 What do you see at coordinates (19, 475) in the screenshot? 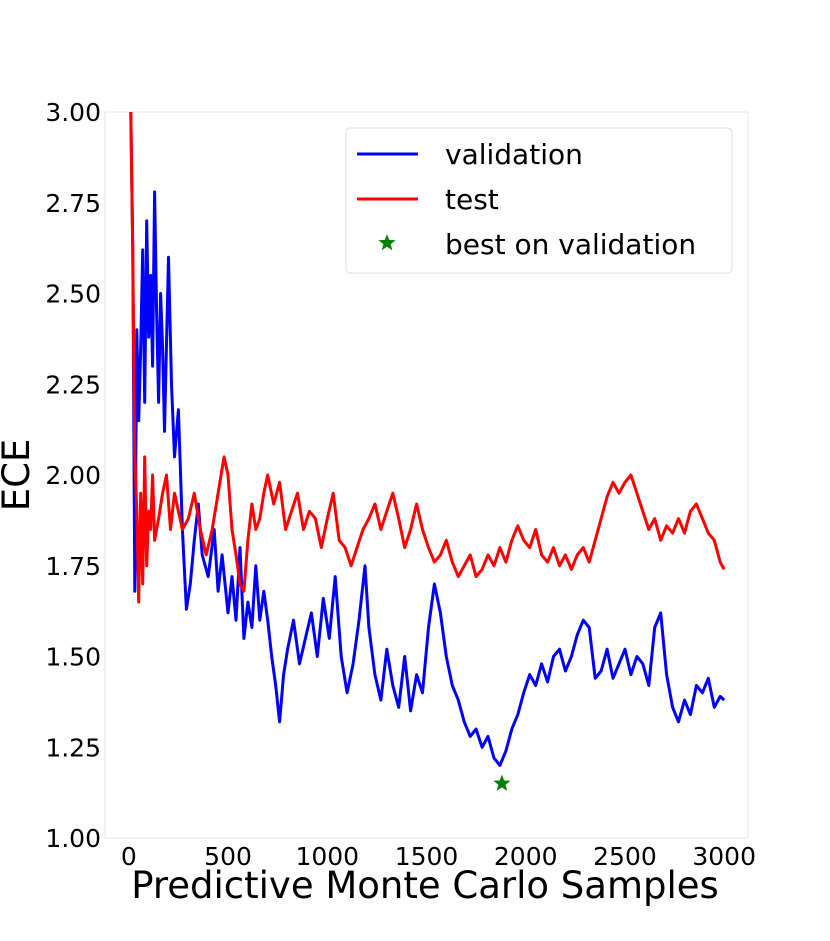
I see `y-axis-title: ECE` at bounding box center [19, 475].